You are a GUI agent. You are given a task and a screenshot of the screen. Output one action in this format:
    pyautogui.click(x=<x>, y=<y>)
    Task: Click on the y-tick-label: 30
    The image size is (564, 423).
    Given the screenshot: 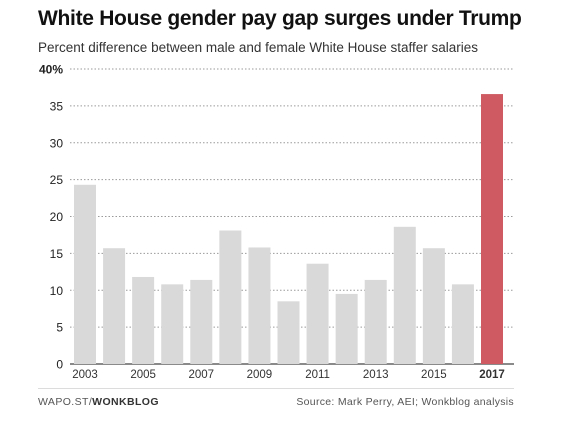 What is the action you would take?
    pyautogui.click(x=57, y=143)
    